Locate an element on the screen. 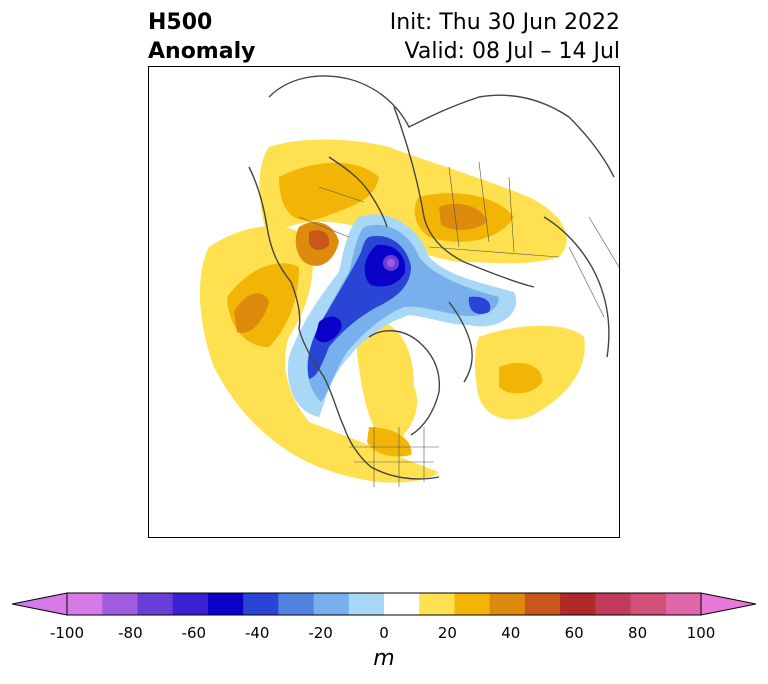 Image resolution: width=768 pixels, height=684 pixels. init-time: Init: Thu 30 Jun 2022 is located at coordinates (504, 22).